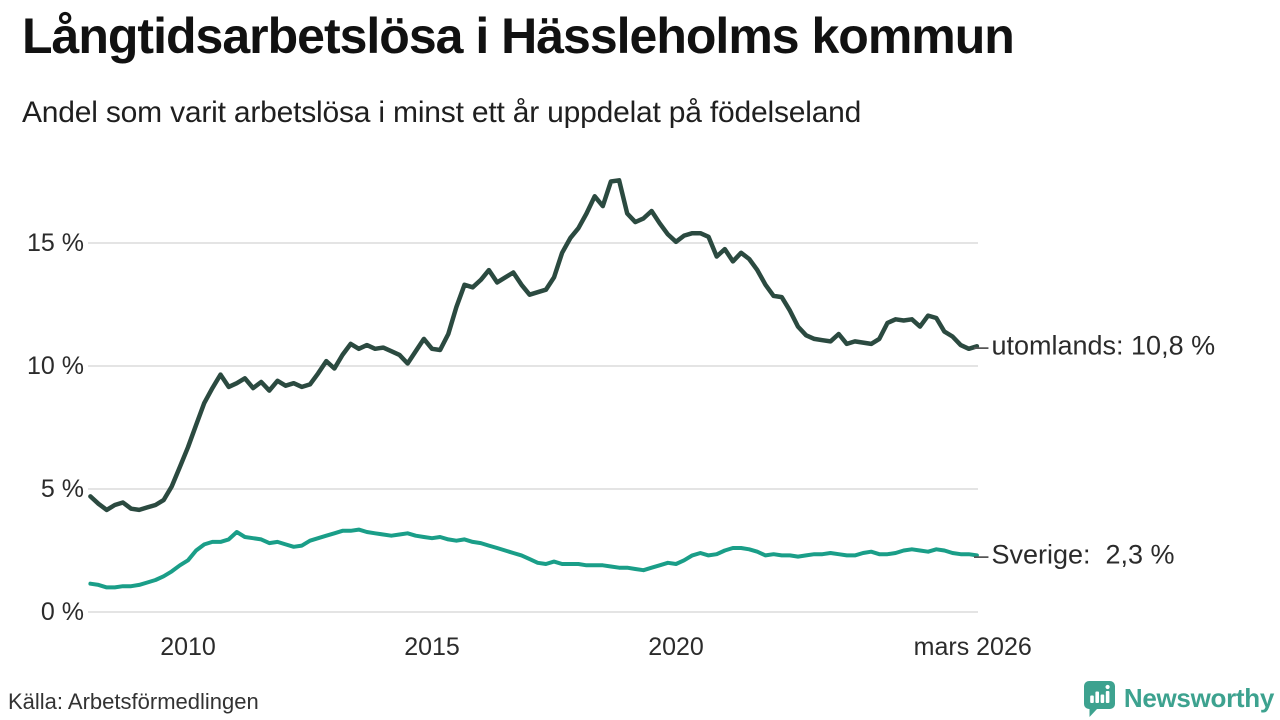 The height and width of the screenshot is (720, 1280). Describe the element at coordinates (55, 243) in the screenshot. I see `y-axis-tick-label: 15 %` at that location.